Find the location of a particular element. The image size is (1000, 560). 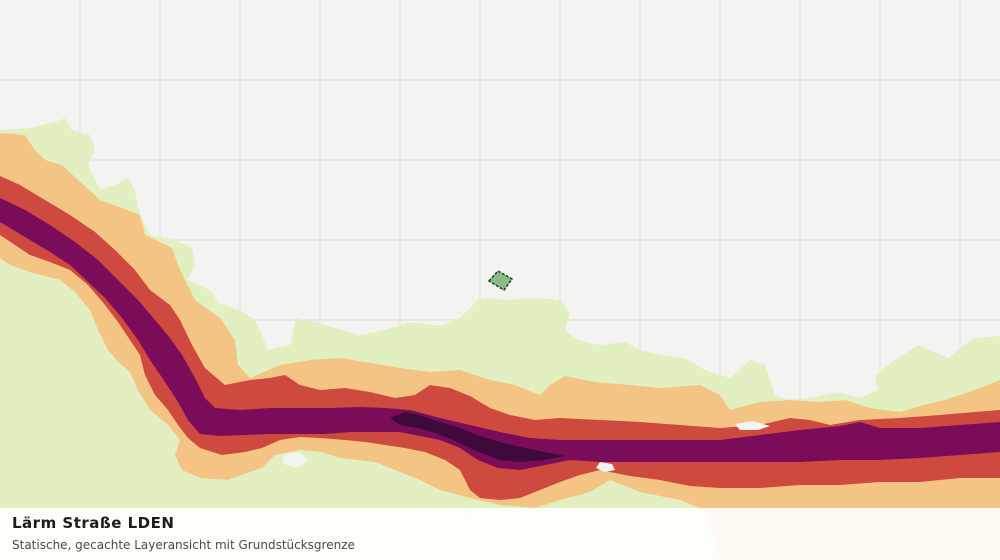

layer-title: Lärm Straße LDEN is located at coordinates (93, 523).